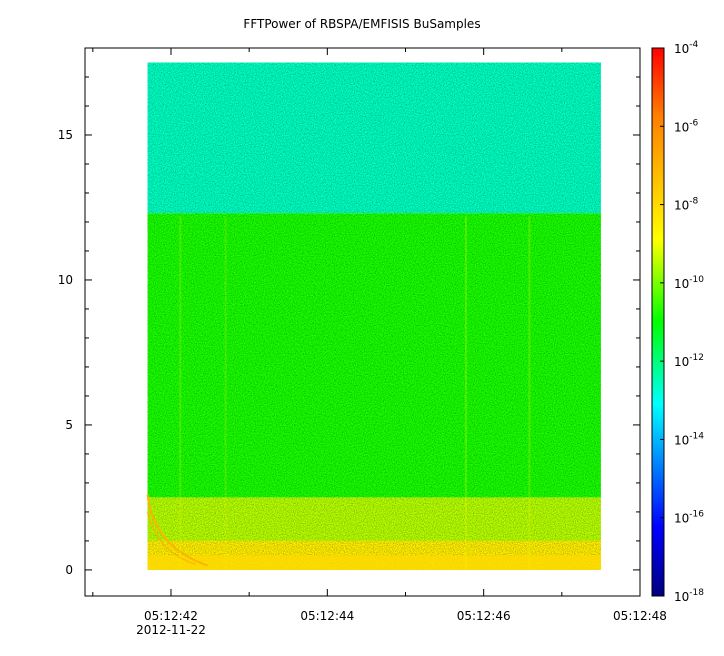  Describe the element at coordinates (689, 283) in the screenshot. I see `colorbar-tick-label: 10⁻¹⁰` at that location.